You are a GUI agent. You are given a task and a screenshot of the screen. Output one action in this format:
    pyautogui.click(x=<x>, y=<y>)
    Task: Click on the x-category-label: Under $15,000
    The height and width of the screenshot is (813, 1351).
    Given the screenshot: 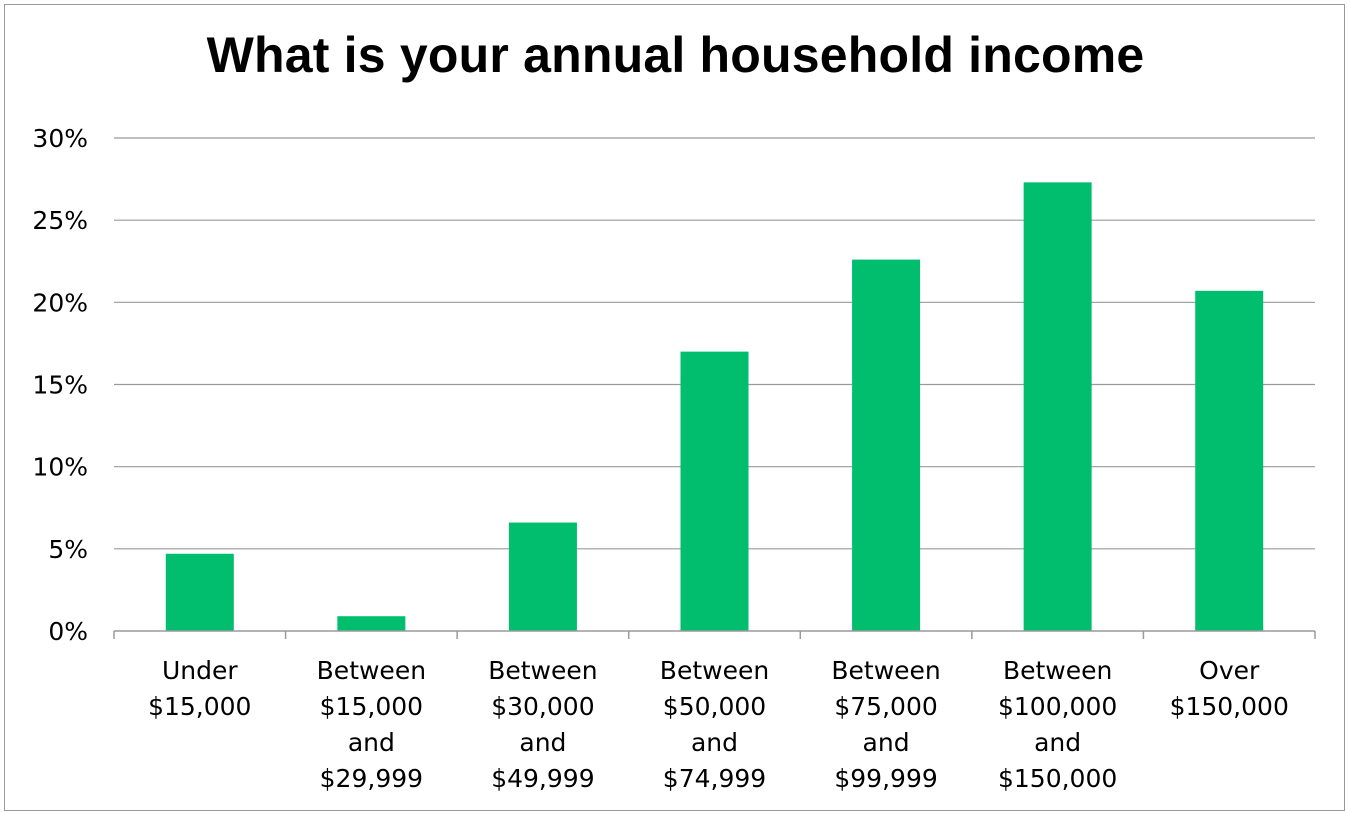 What is the action you would take?
    pyautogui.click(x=199, y=688)
    